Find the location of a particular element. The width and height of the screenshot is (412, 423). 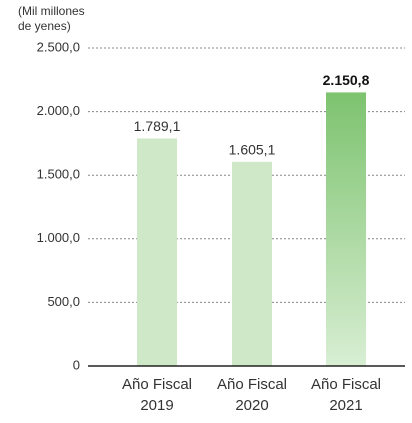

x-tick-label: 2021 is located at coordinates (345, 405).